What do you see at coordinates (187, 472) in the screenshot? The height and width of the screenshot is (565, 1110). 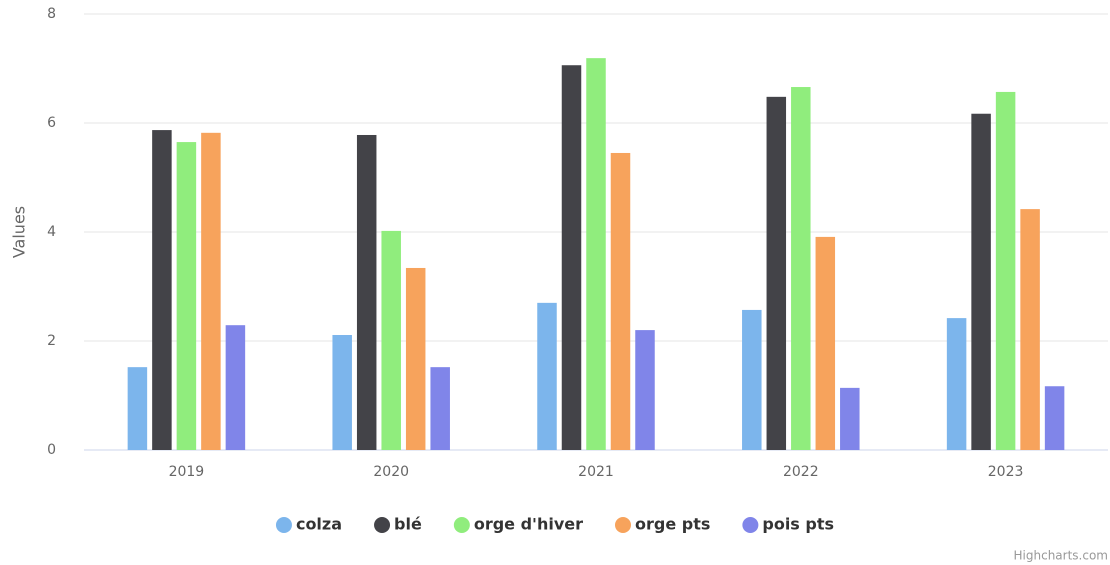 I see `x-tick-label: 2019` at bounding box center [187, 472].